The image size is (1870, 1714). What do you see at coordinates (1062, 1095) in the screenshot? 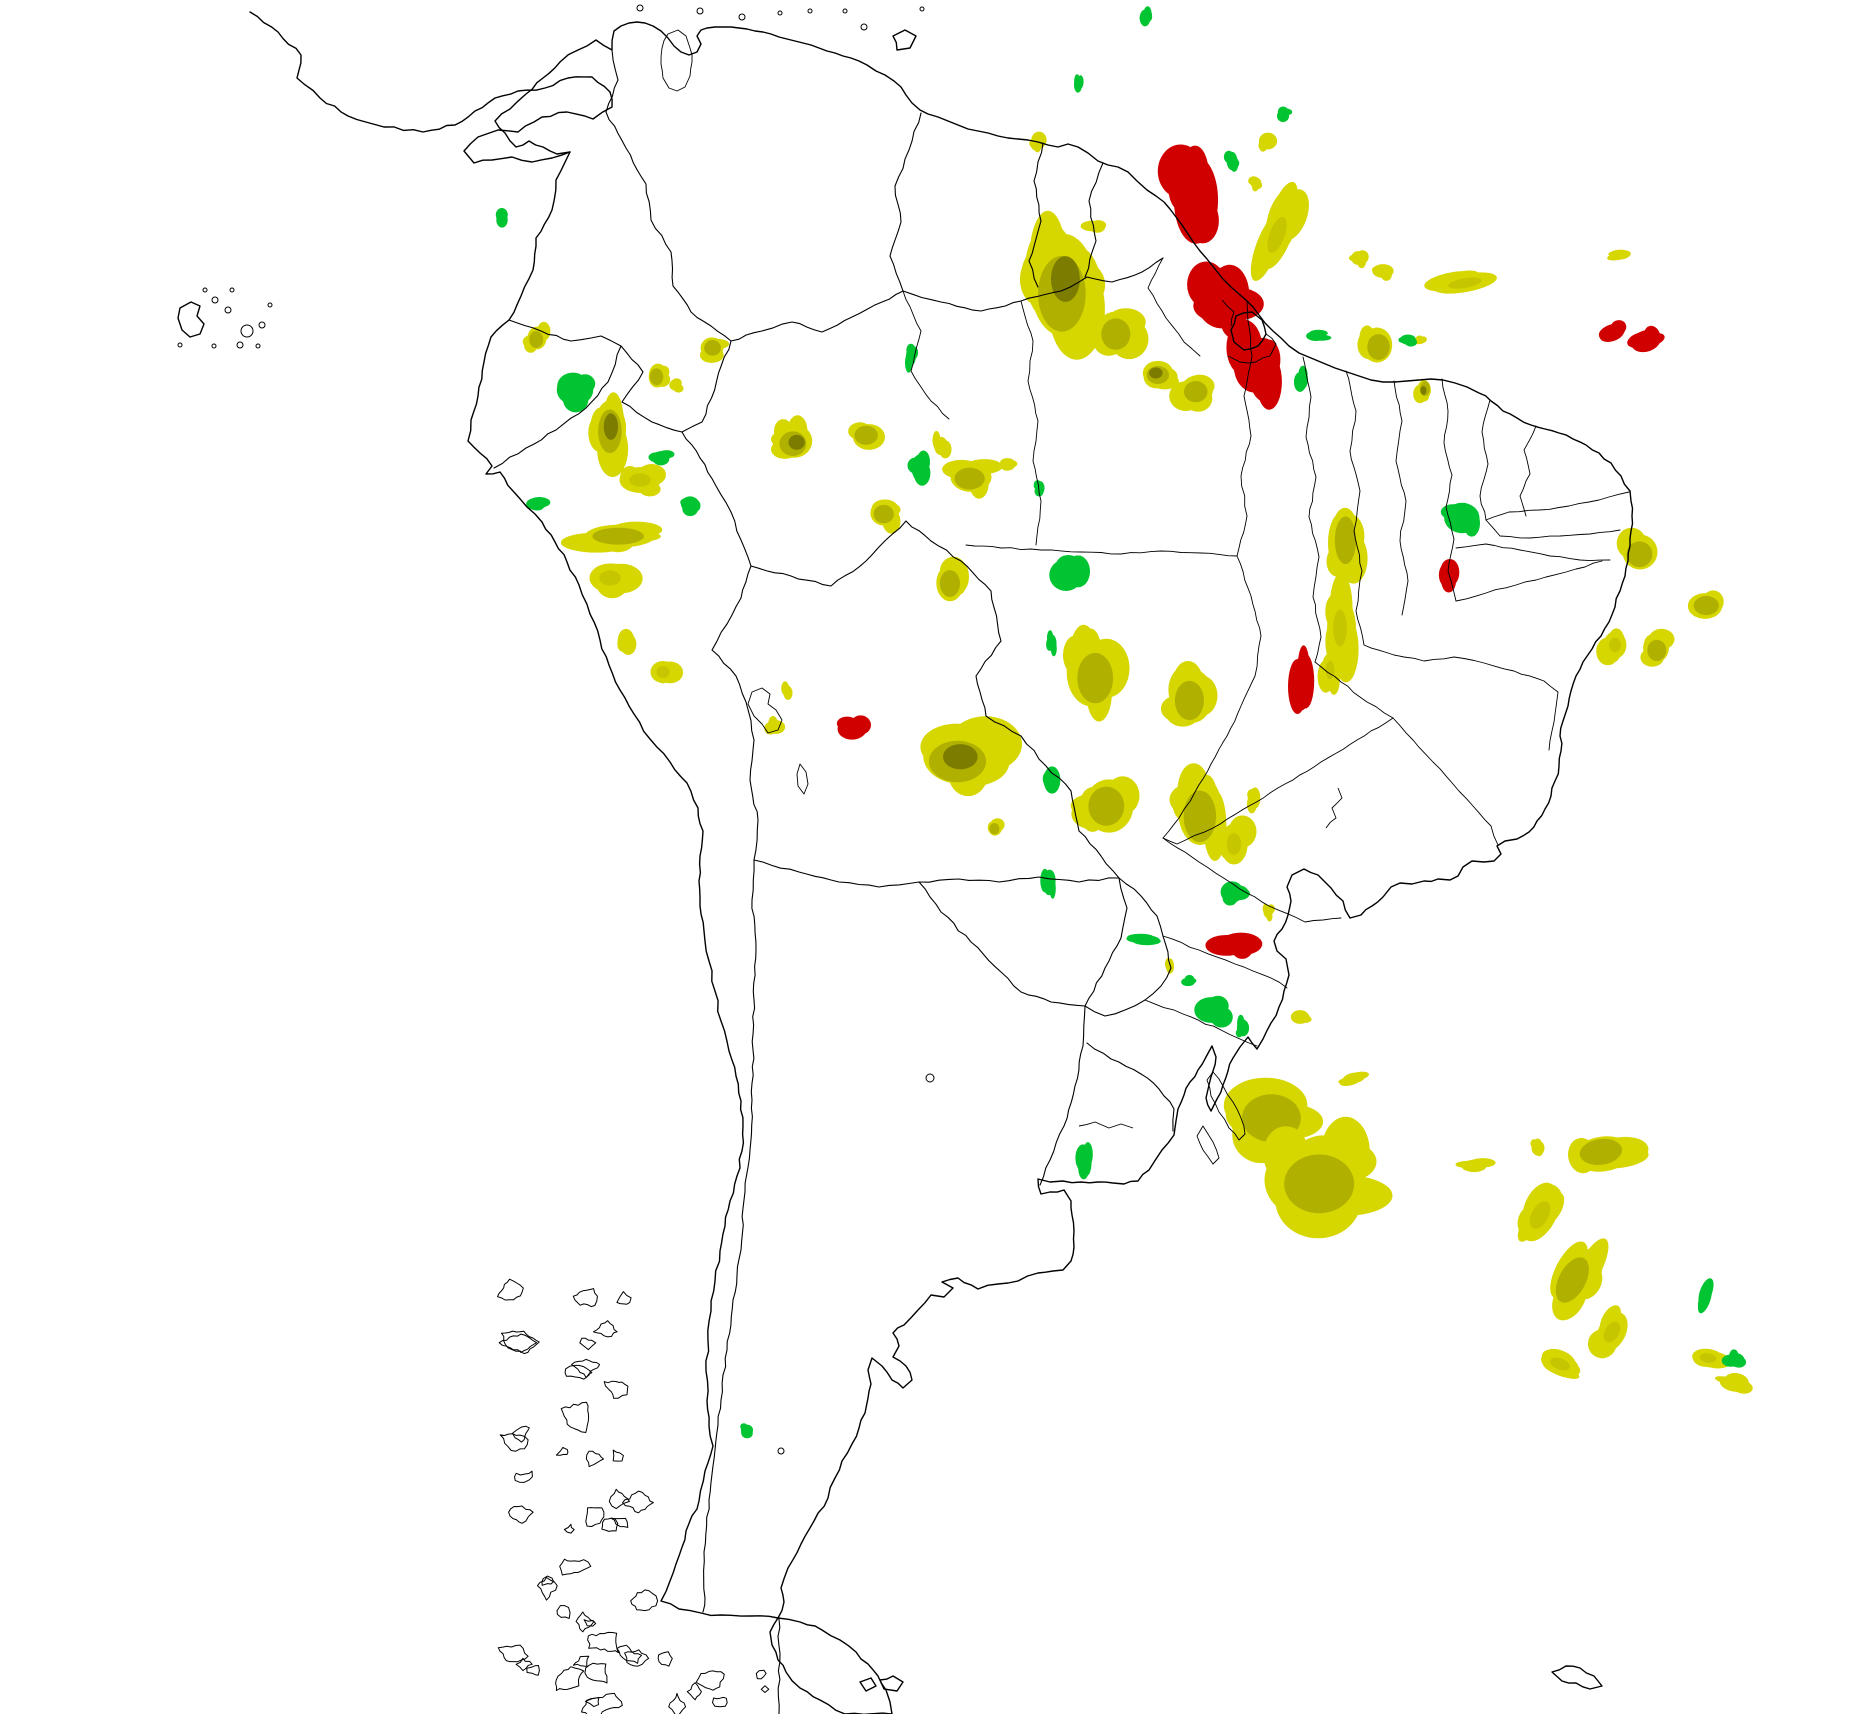
I see `outline-uruguay-river` at bounding box center [1062, 1095].